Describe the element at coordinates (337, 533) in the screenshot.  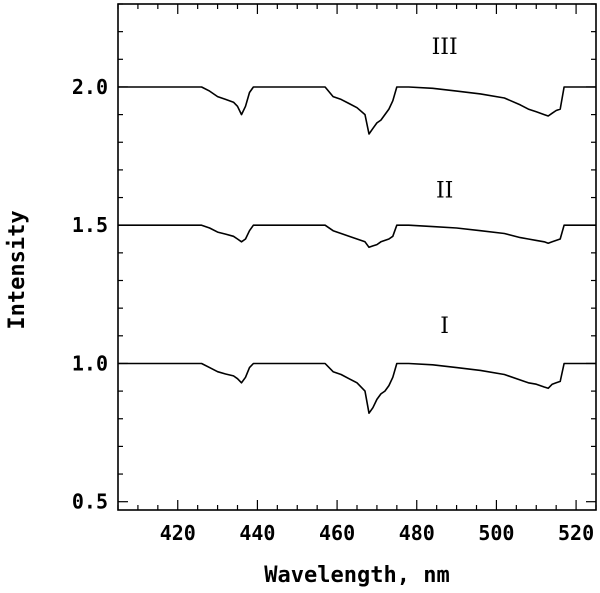
I see `x-tick-label: 460` at that location.